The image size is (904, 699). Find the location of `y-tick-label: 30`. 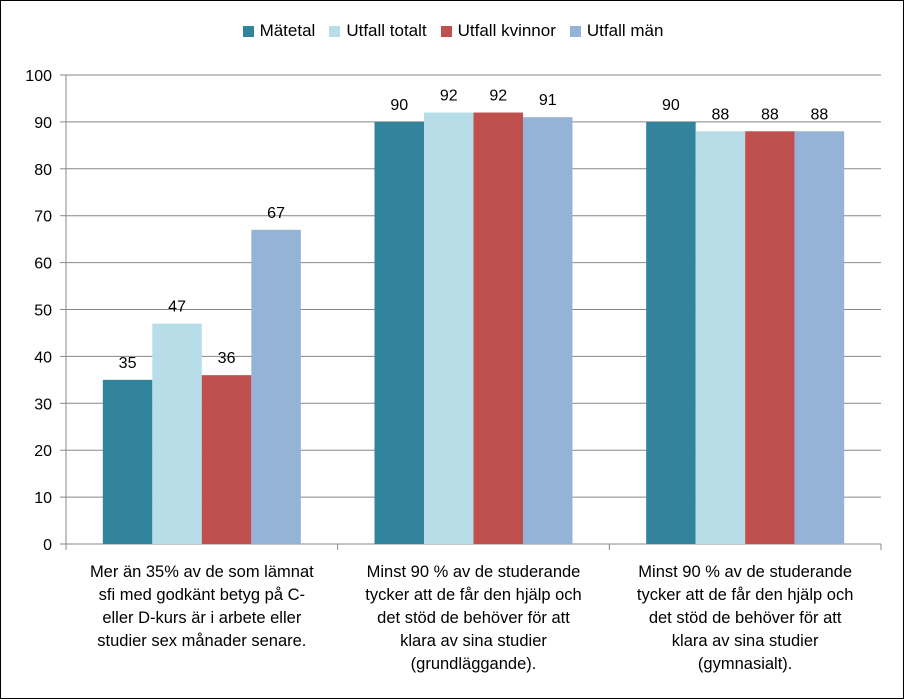

y-tick-label: 30 is located at coordinates (43, 404).